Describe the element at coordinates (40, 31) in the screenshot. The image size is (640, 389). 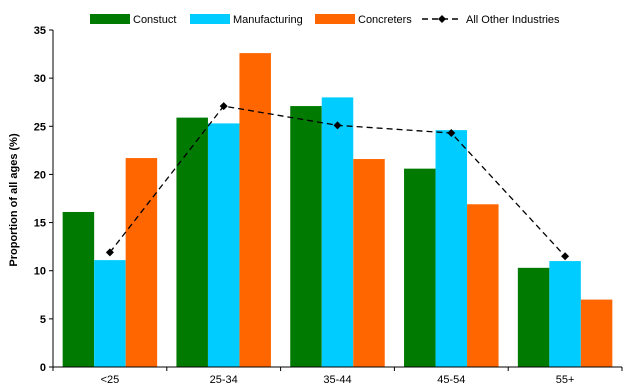
I see `y-tick-label: 35` at that location.